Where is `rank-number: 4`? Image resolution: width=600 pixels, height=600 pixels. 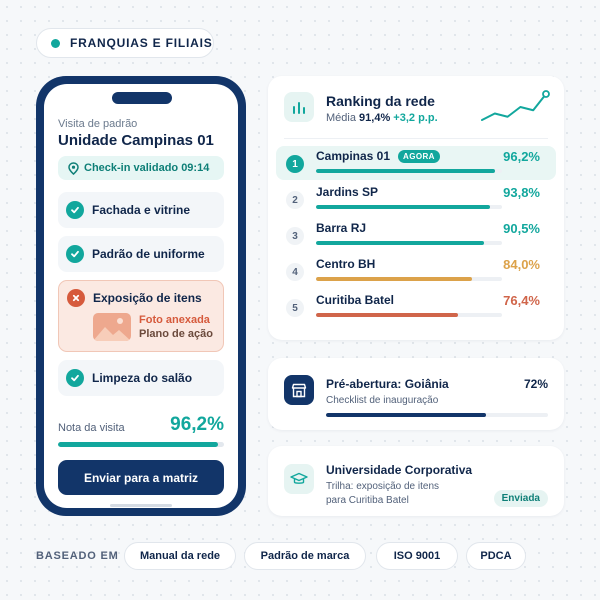
rank-number: 4 is located at coordinates (295, 272).